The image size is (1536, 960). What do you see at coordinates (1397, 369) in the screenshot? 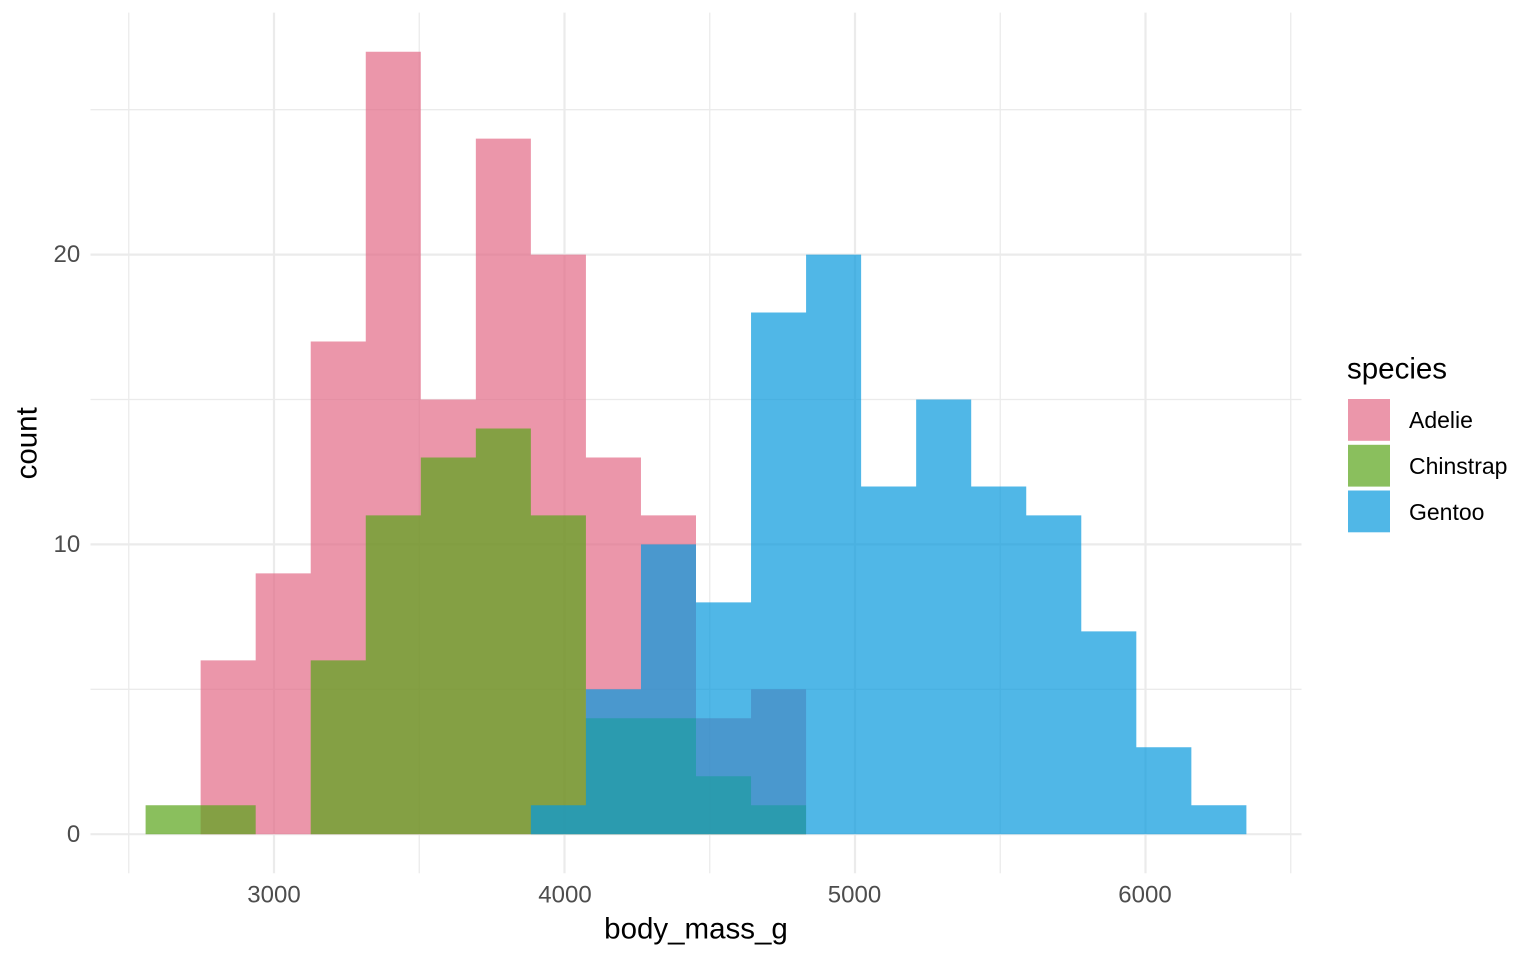
I see `svg-text: species` at bounding box center [1397, 369].